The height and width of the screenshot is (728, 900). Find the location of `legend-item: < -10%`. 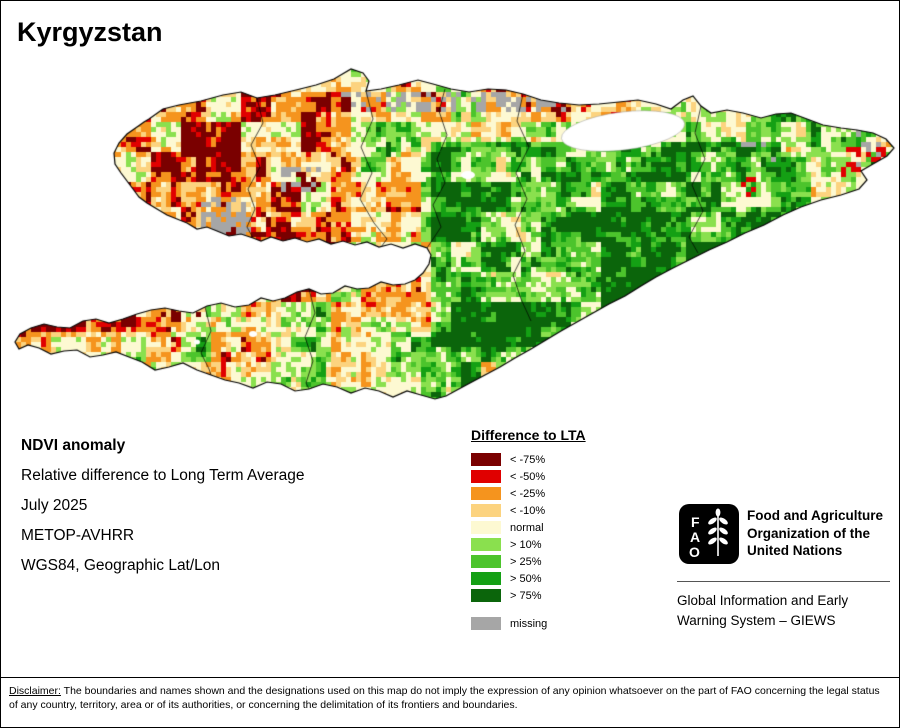

legend-item: < -10% is located at coordinates (576, 510).